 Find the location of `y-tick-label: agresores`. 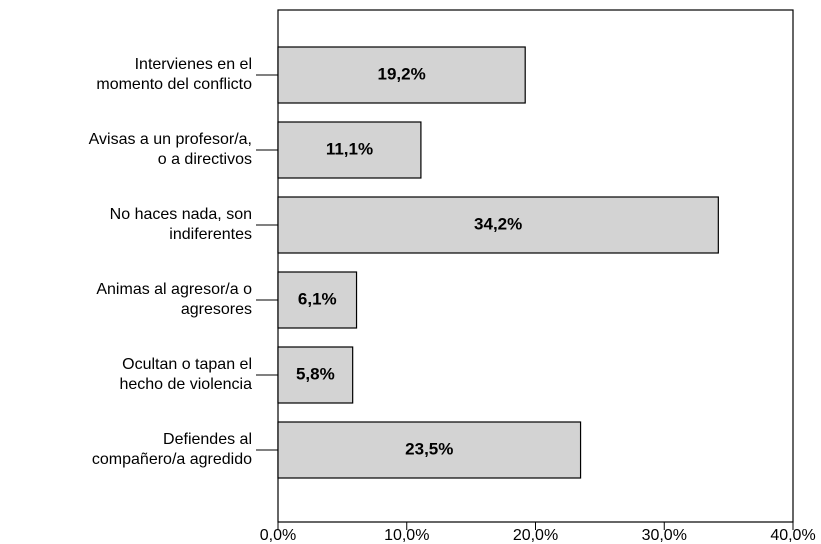

y-tick-label: agresores is located at coordinates (216, 309).